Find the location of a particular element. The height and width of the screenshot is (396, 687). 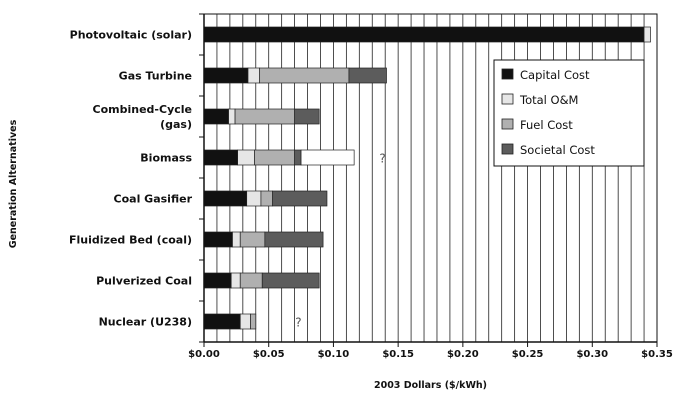

category-label-line: Biomass is located at coordinates (166, 158).